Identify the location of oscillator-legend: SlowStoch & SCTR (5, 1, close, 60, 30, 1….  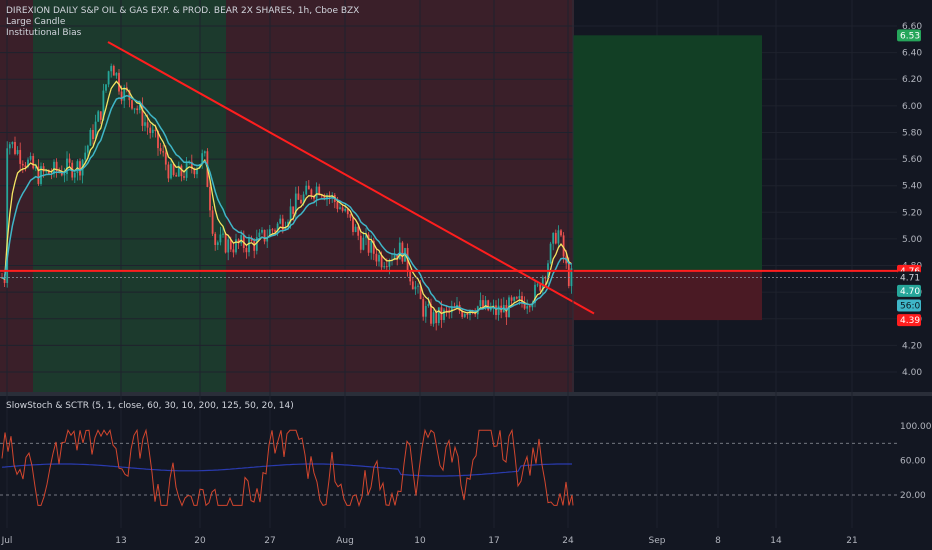
(150, 406).